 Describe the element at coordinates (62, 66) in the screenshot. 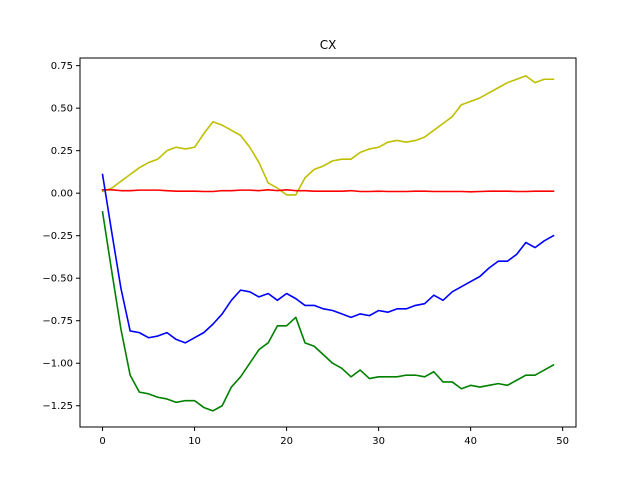

I see `y-tick-label: 0.75` at that location.